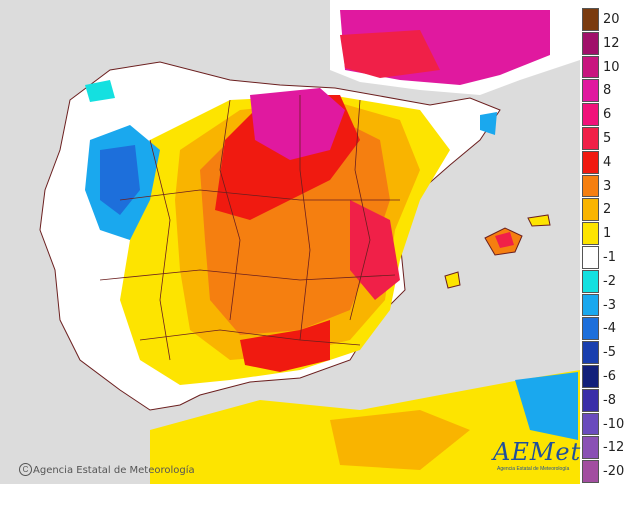  What do you see at coordinates (114, 470) in the screenshot?
I see `credit-text: Agencia Estatal de Meteorología` at bounding box center [114, 470].